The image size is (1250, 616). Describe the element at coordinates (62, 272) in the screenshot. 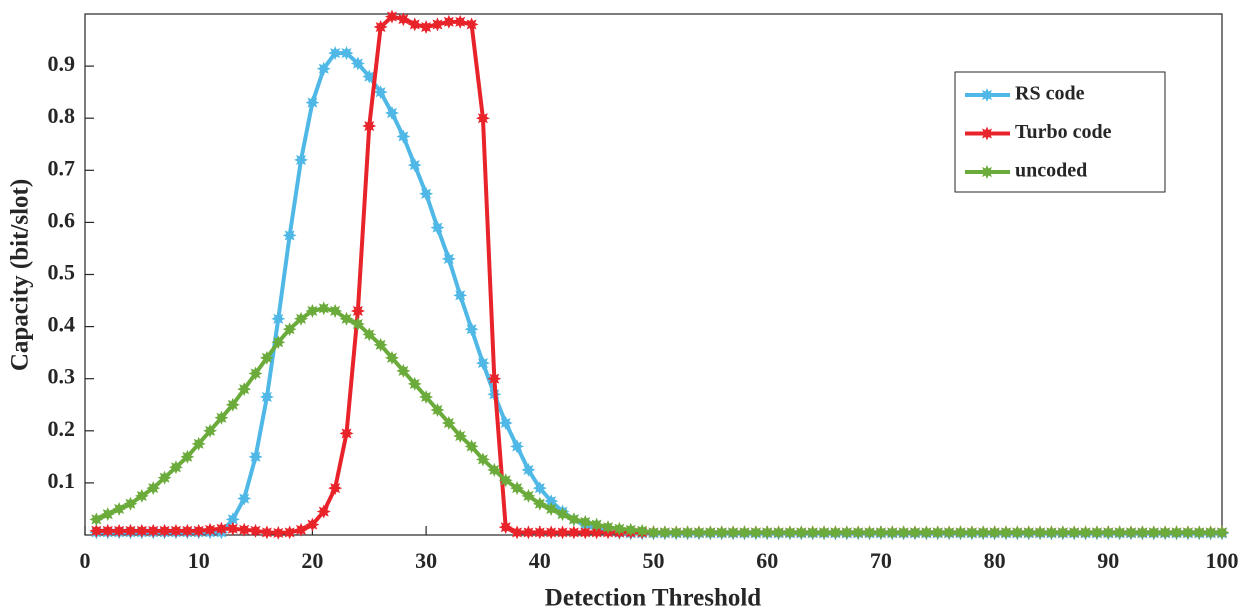

I see `y-tick-label: 0.5` at that location.